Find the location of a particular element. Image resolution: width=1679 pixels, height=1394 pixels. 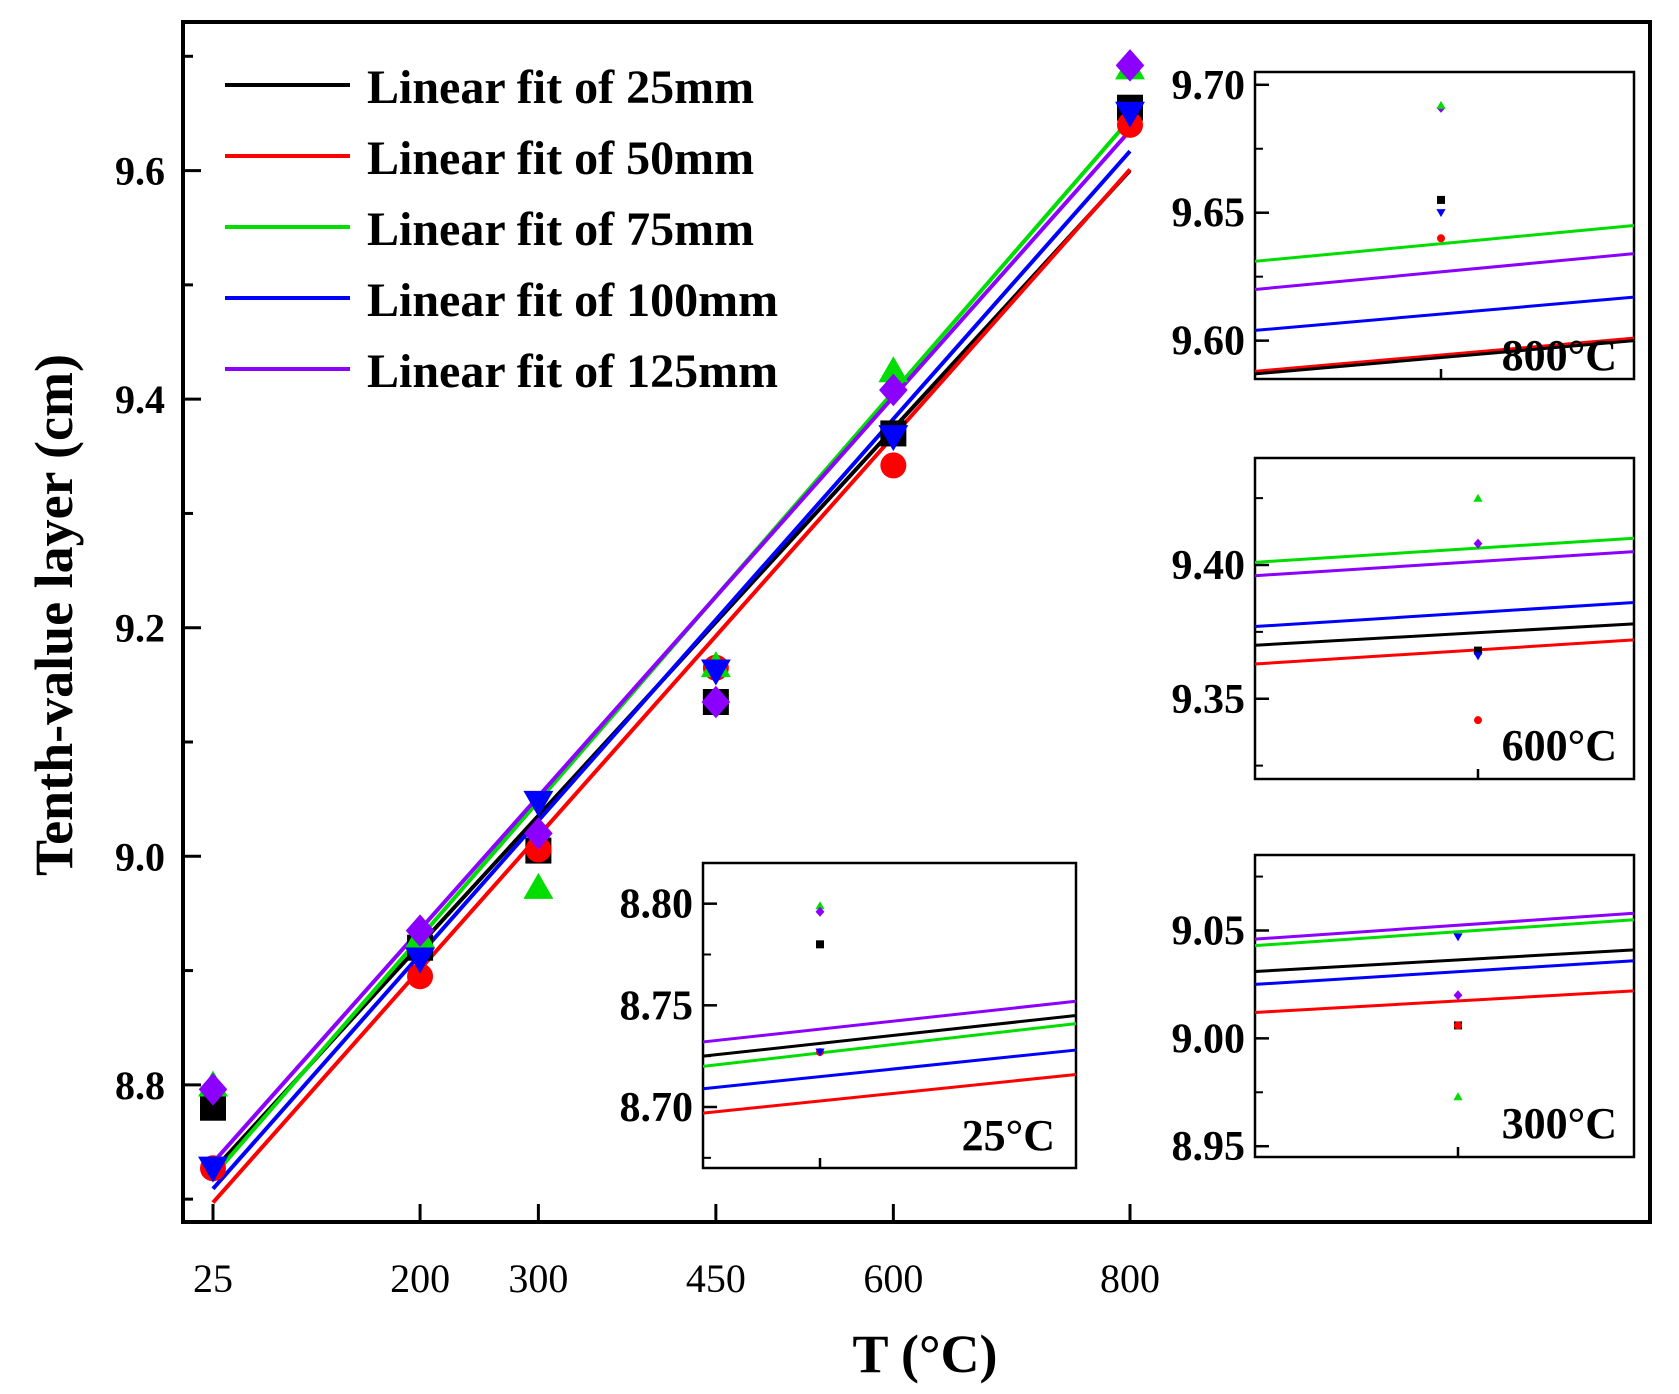

x-tick-label: 800 is located at coordinates (1130, 1278).